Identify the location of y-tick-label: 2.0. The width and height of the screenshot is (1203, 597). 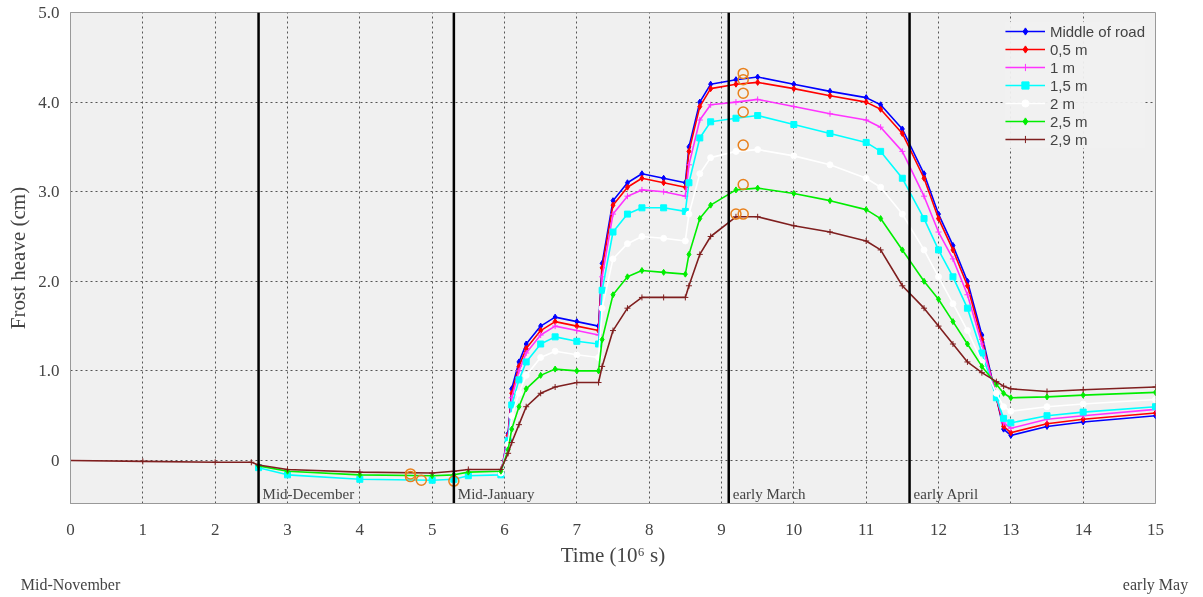
(49, 281).